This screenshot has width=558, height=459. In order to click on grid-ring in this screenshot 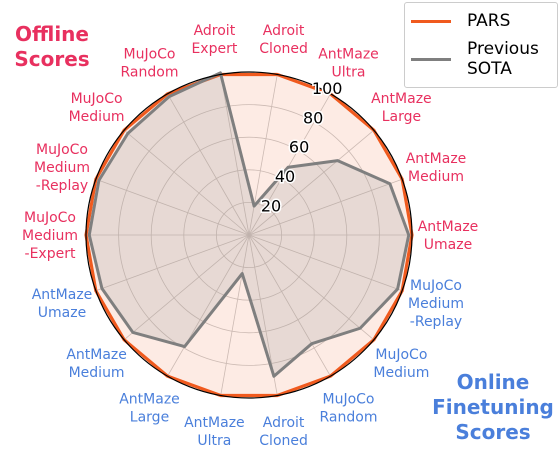, I will do `click(248, 234)`.